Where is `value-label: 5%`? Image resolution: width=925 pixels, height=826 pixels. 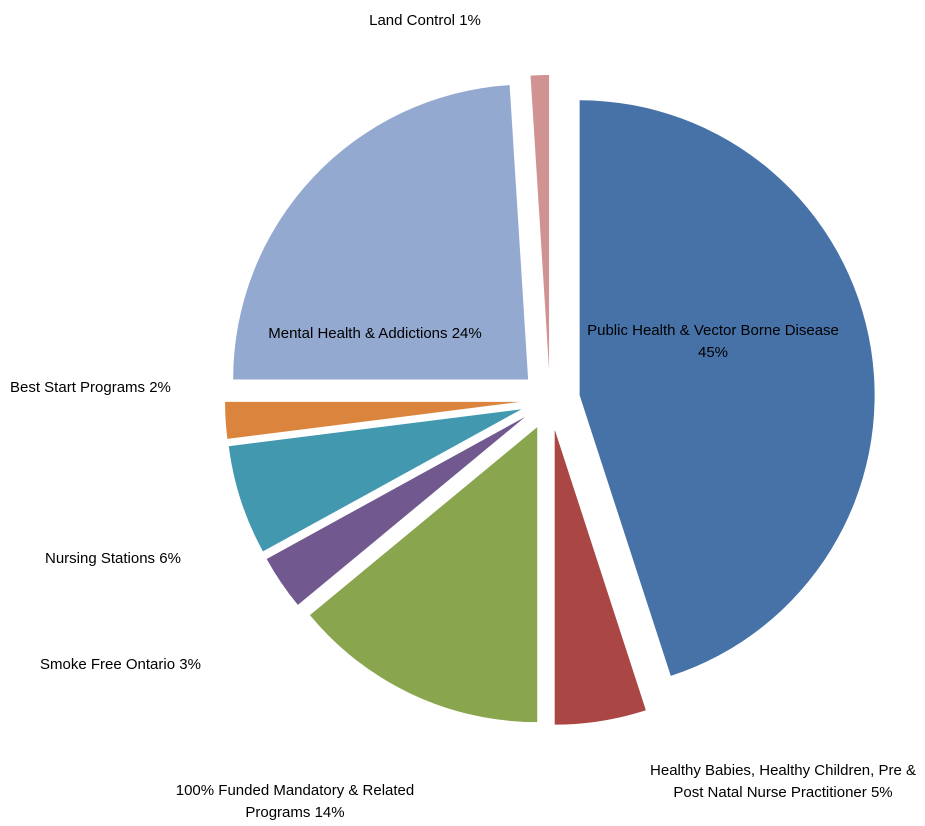 value-label: 5% is located at coordinates (881, 792).